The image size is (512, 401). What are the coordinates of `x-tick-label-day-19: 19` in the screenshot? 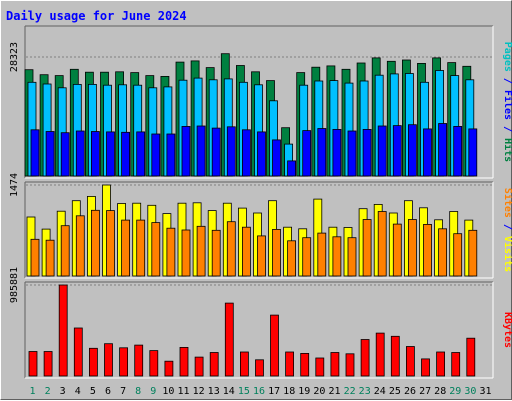 It's located at (304, 391).